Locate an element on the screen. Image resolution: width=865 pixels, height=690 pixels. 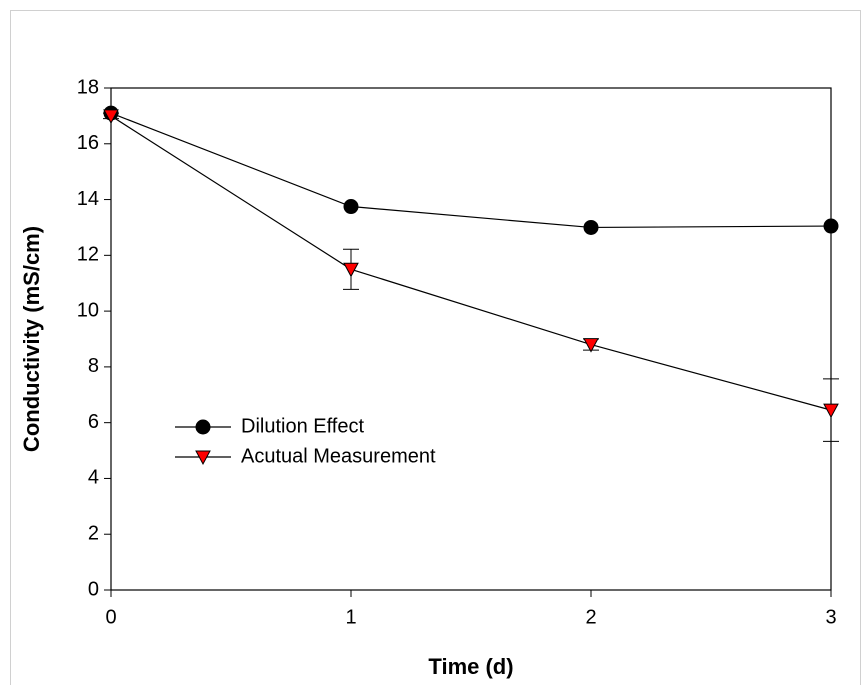
y-tick-label: 16 is located at coordinates (88, 143).